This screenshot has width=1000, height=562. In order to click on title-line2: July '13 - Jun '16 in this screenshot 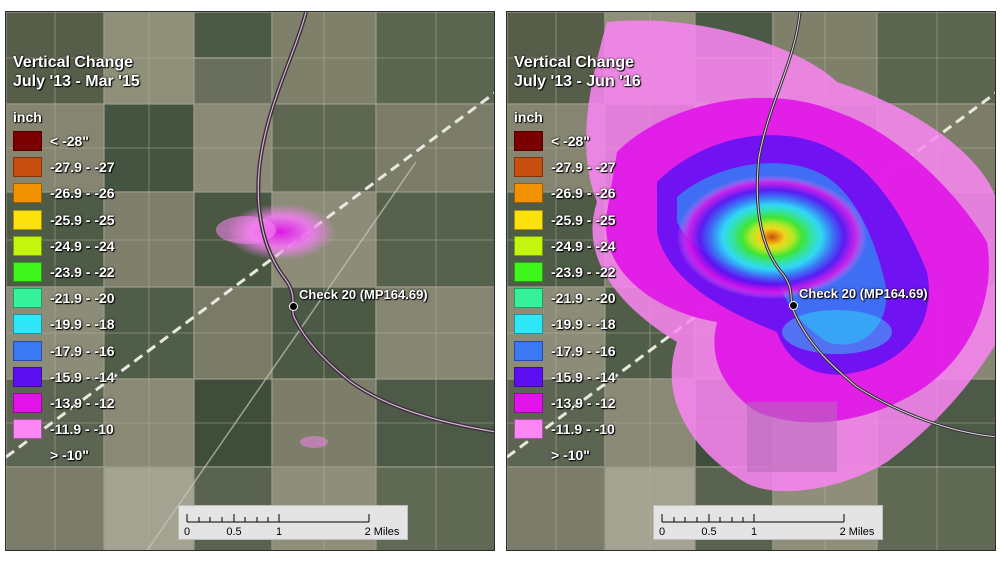, I will do `click(577, 81)`.